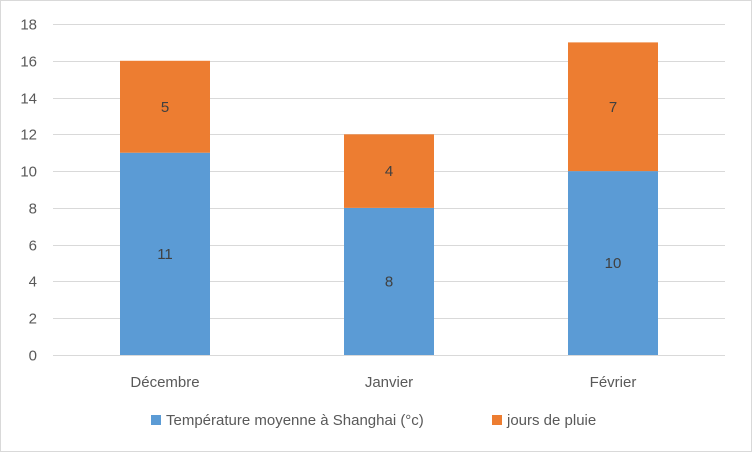 The height and width of the screenshot is (453, 752). What do you see at coordinates (613, 382) in the screenshot?
I see `x-category-label: Février` at bounding box center [613, 382].